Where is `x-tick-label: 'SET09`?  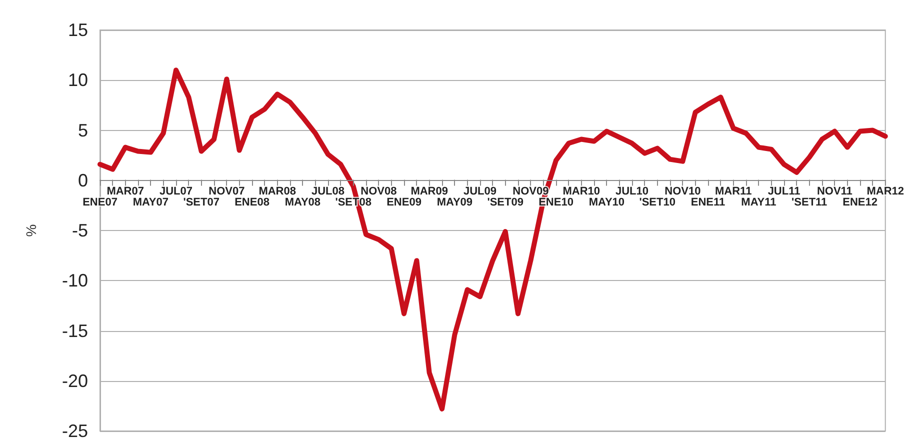
x-tick-label: 'SET09 is located at coordinates (505, 202).